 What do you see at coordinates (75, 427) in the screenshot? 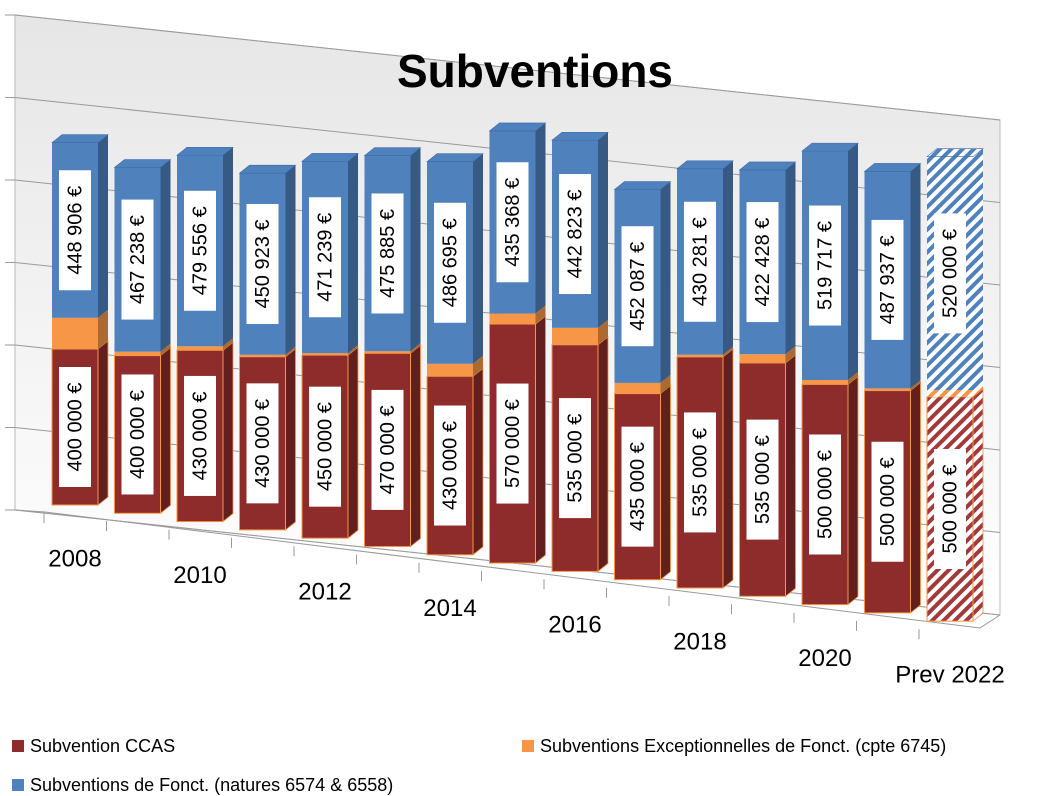
I see `data-label-text: 400 000 €` at bounding box center [75, 427].